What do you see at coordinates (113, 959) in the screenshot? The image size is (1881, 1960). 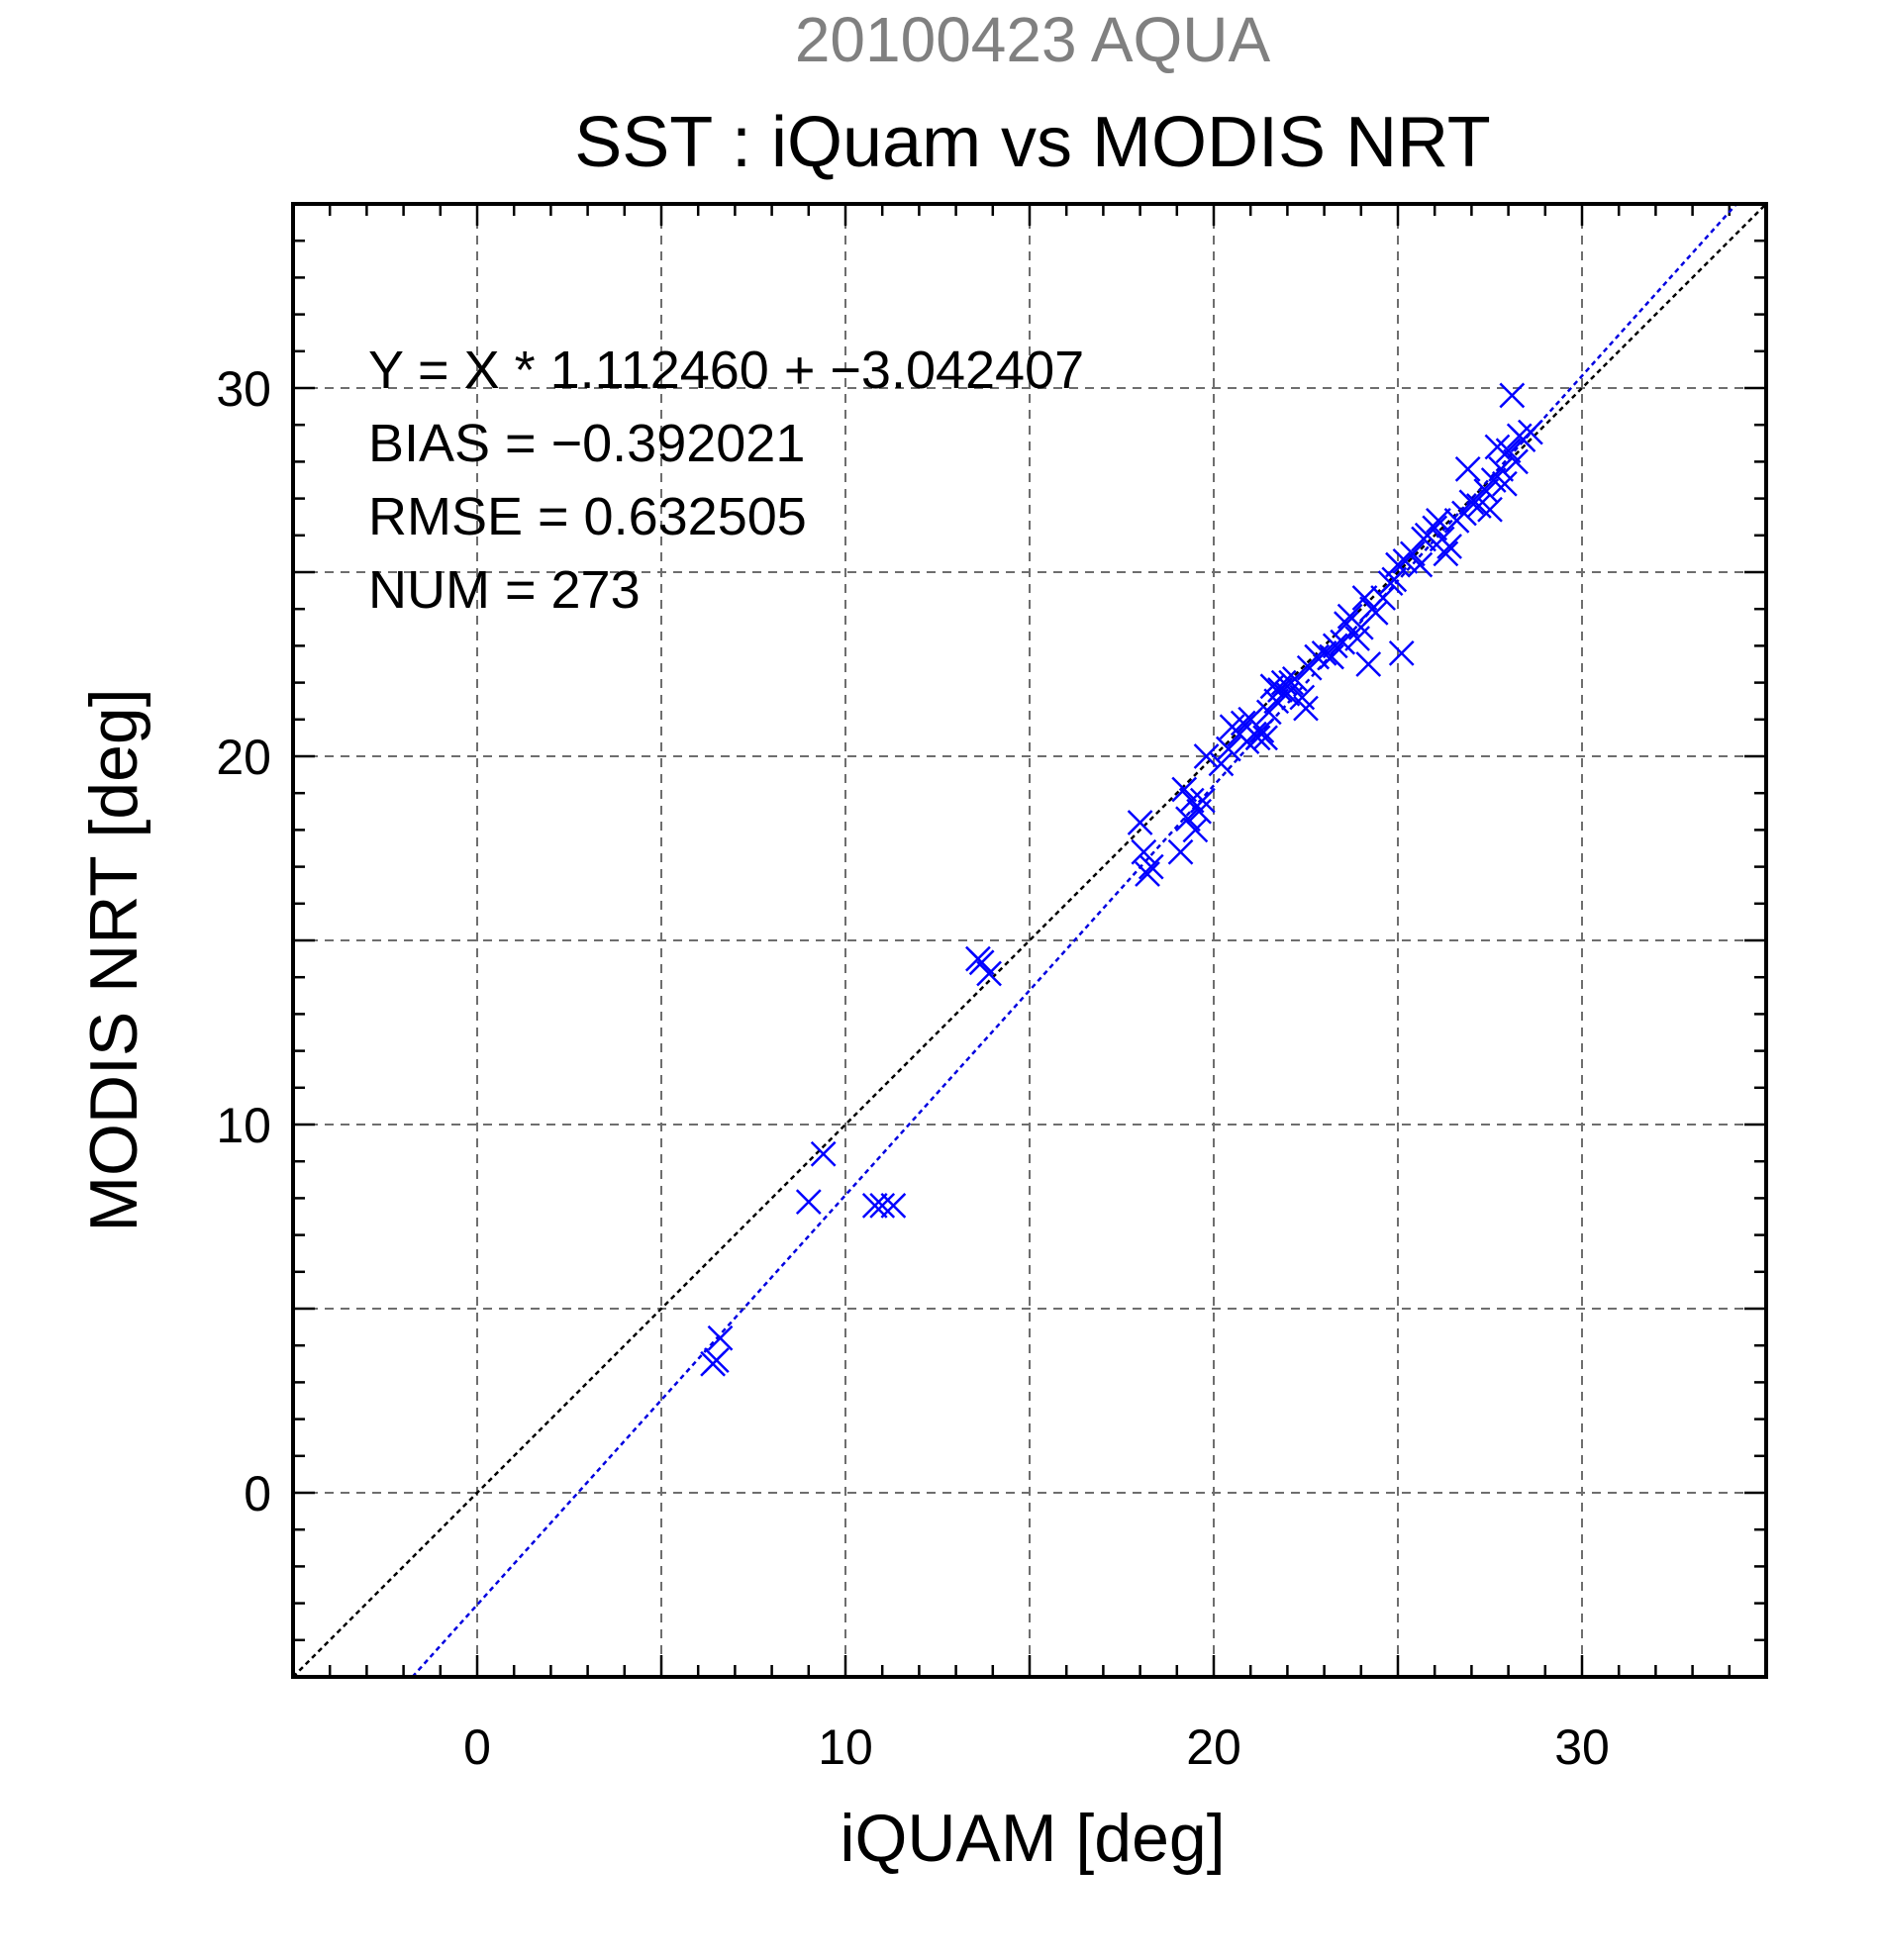 I see `y-axis-label: MODIS NRT [deg]` at bounding box center [113, 959].